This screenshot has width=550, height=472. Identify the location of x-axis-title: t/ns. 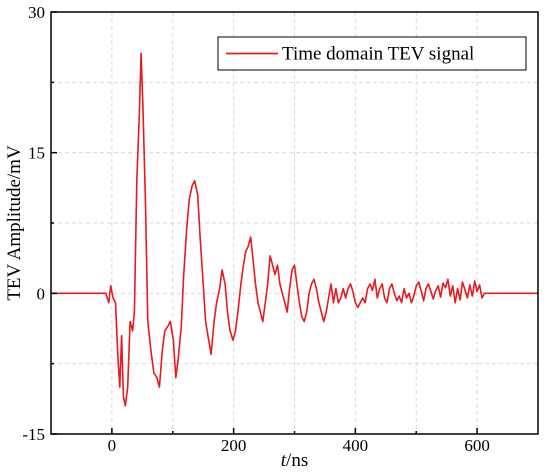
(294, 460).